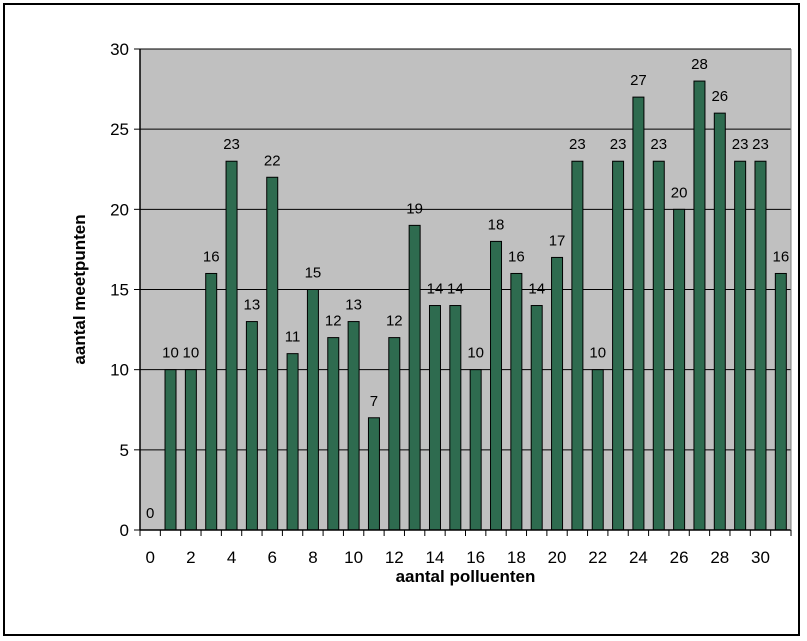 The image size is (807, 641). Describe the element at coordinates (414, 208) in the screenshot. I see `data-label: 19` at that location.